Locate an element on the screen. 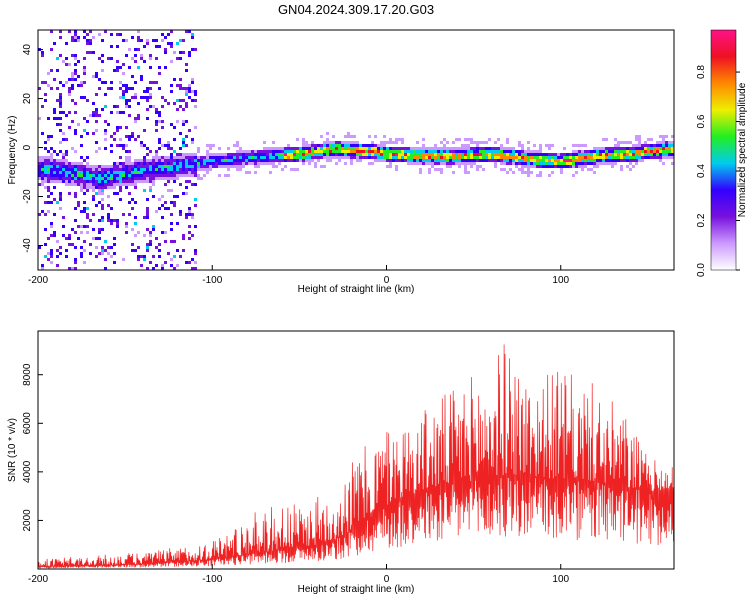  y-tick-label: 20 is located at coordinates (27, 99).